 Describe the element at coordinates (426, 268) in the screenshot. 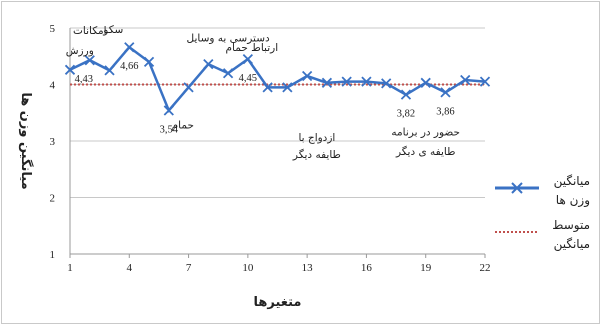

I see `x-tick-label: 19` at that location.